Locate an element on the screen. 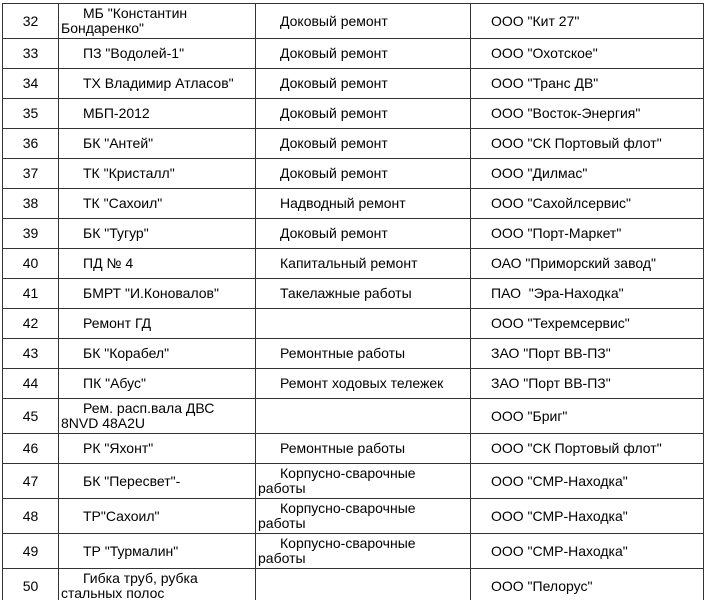 The width and height of the screenshot is (707, 600). contractor-cell: ООО "Охотское" is located at coordinates (587, 53).